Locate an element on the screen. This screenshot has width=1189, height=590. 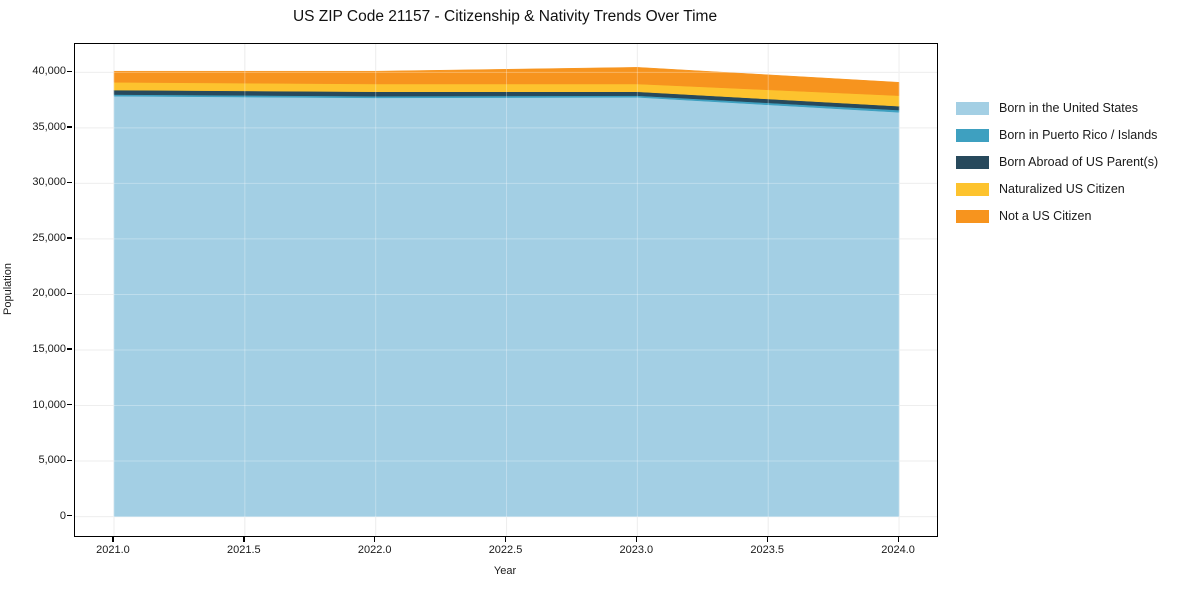
x-tick-label: 2021.5 is located at coordinates (244, 550).